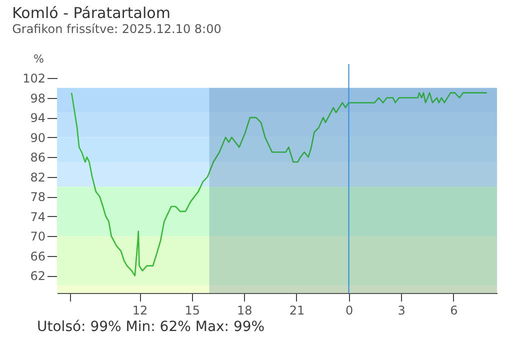  Describe the element at coordinates (38, 118) in the screenshot. I see `y-tick-label: 94` at that location.